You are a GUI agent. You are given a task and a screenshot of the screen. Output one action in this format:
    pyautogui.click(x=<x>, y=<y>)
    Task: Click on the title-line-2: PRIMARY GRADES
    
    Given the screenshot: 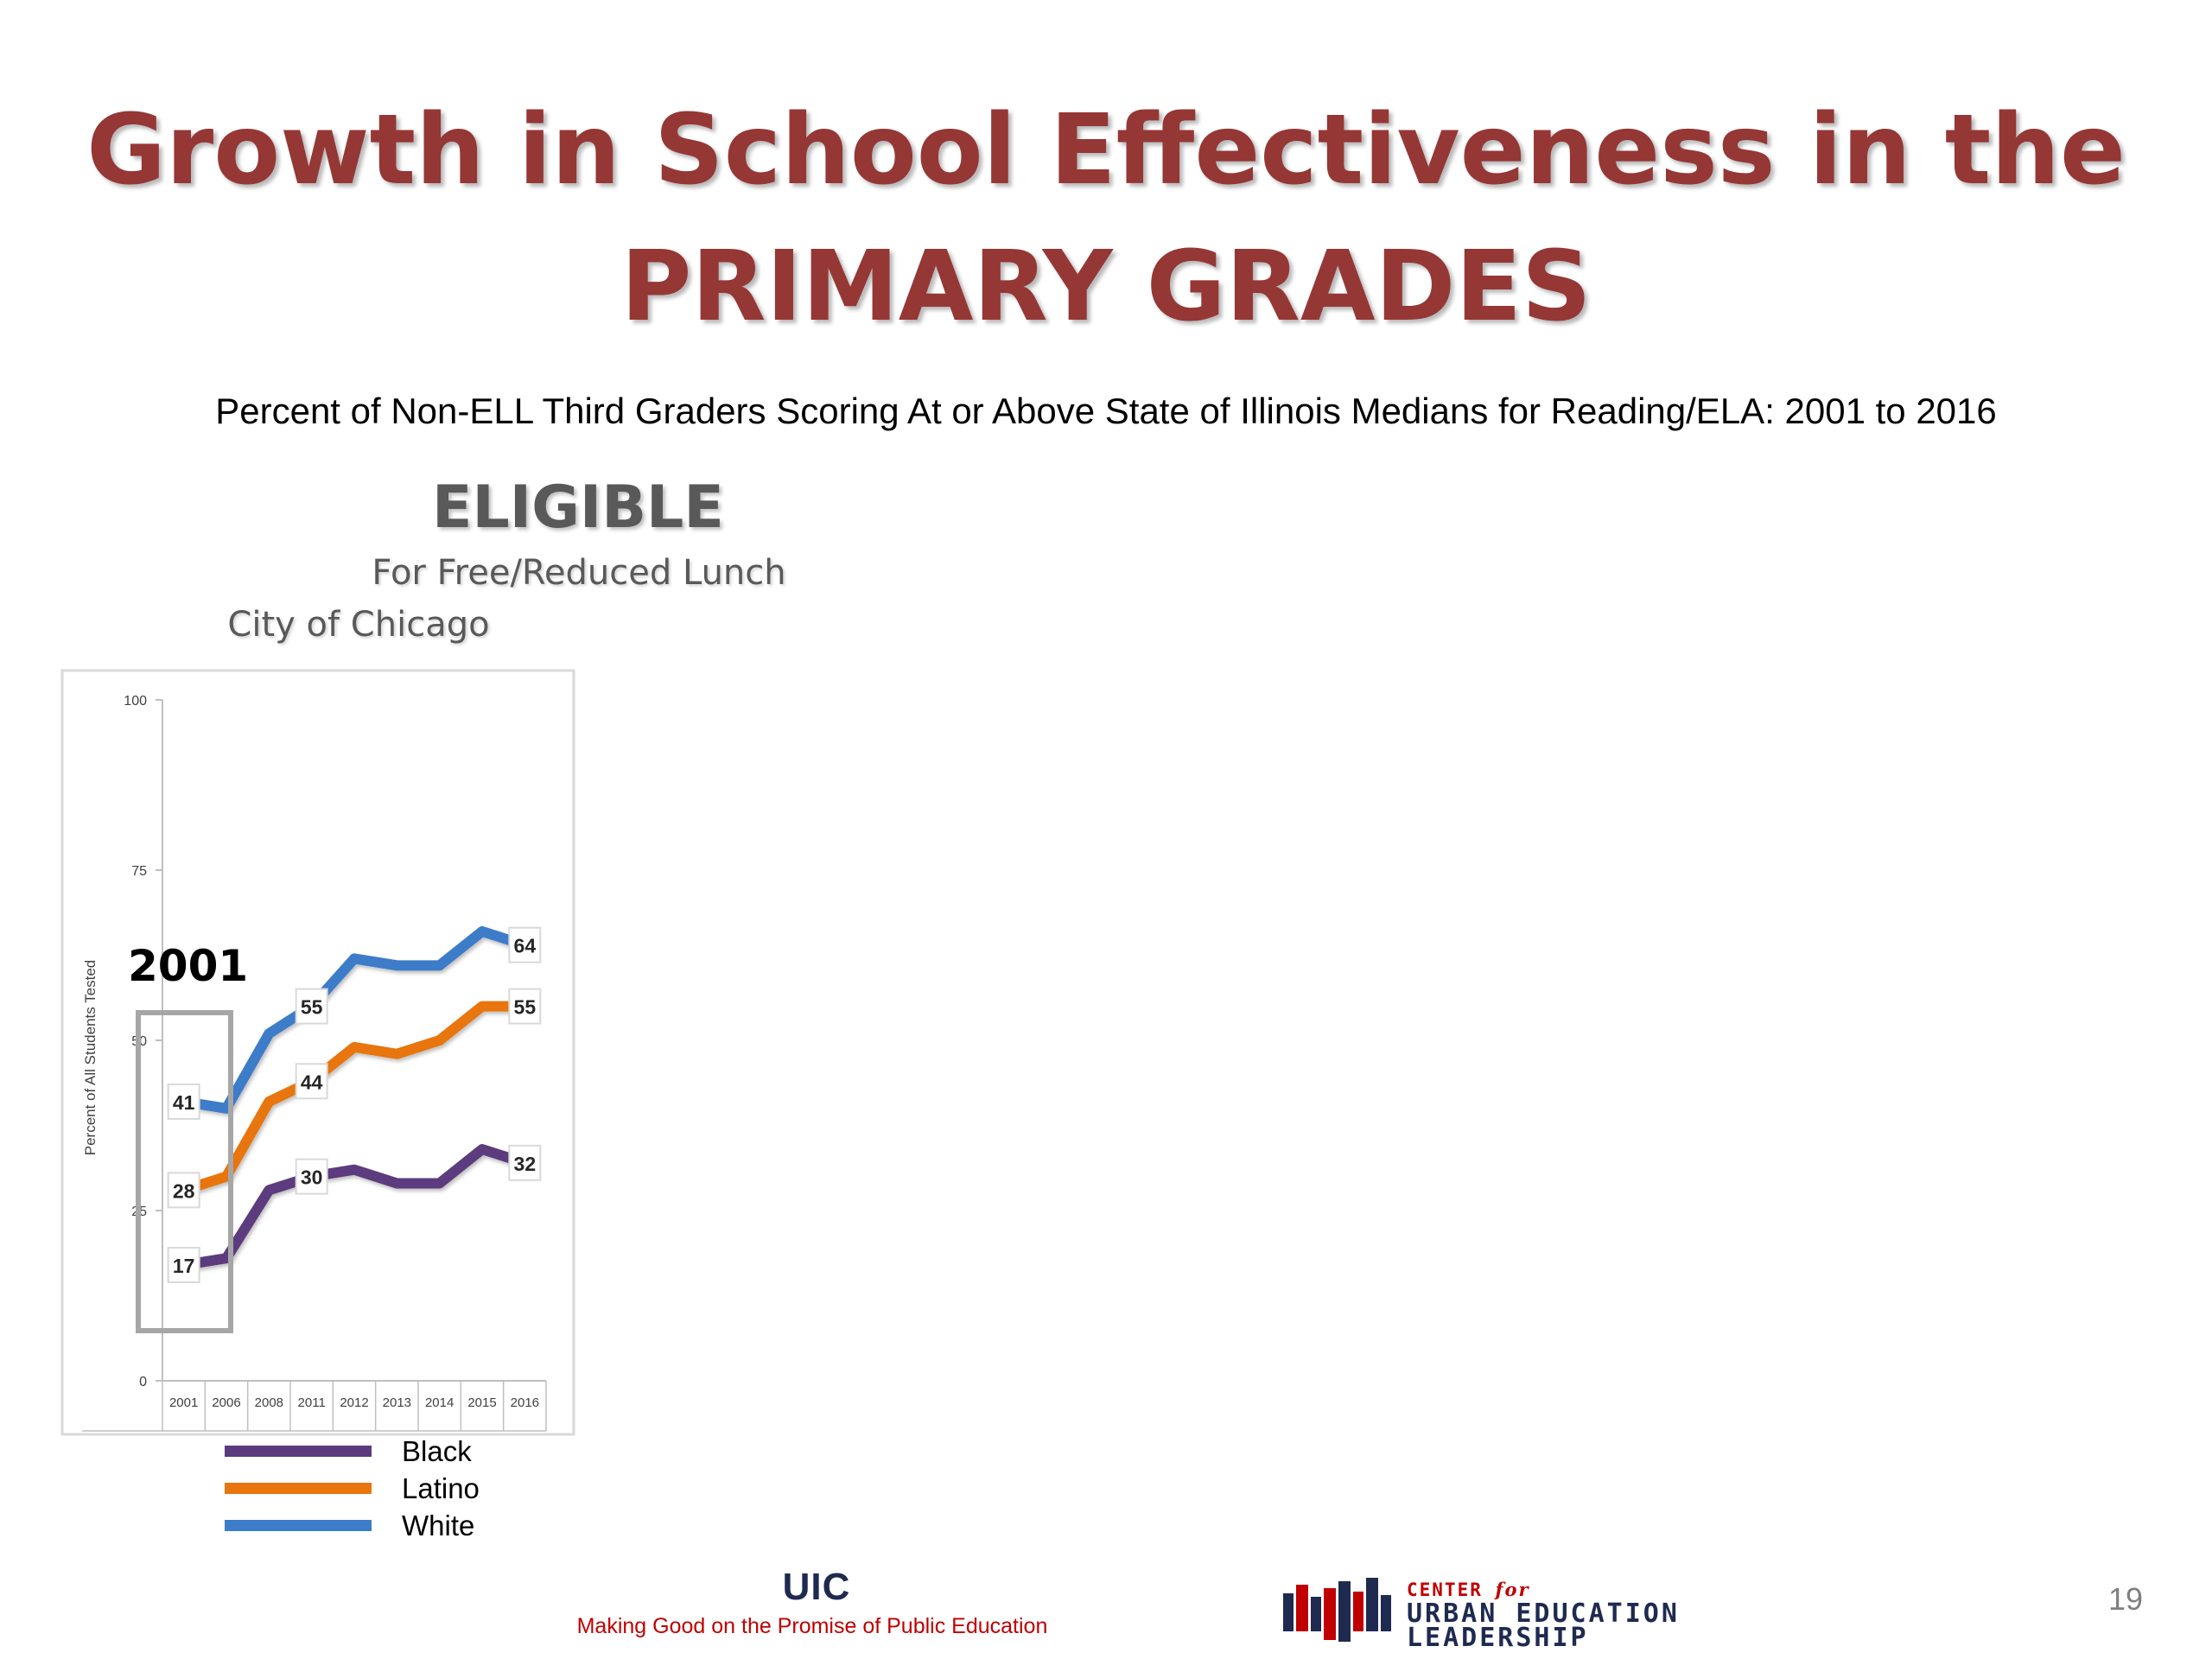 What is the action you would take?
    pyautogui.click(x=1106, y=287)
    